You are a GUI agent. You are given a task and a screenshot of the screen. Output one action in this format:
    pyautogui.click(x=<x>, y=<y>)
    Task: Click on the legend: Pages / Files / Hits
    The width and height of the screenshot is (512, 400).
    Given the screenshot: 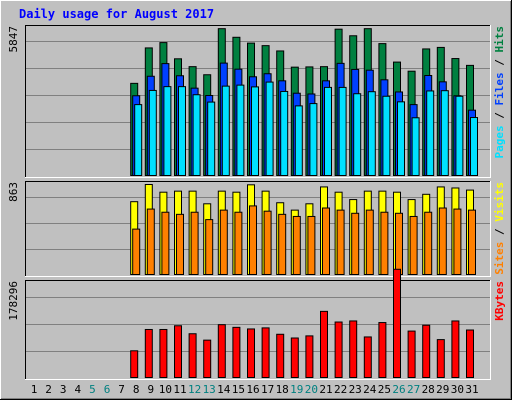 What is the action you would take?
    pyautogui.click(x=499, y=92)
    